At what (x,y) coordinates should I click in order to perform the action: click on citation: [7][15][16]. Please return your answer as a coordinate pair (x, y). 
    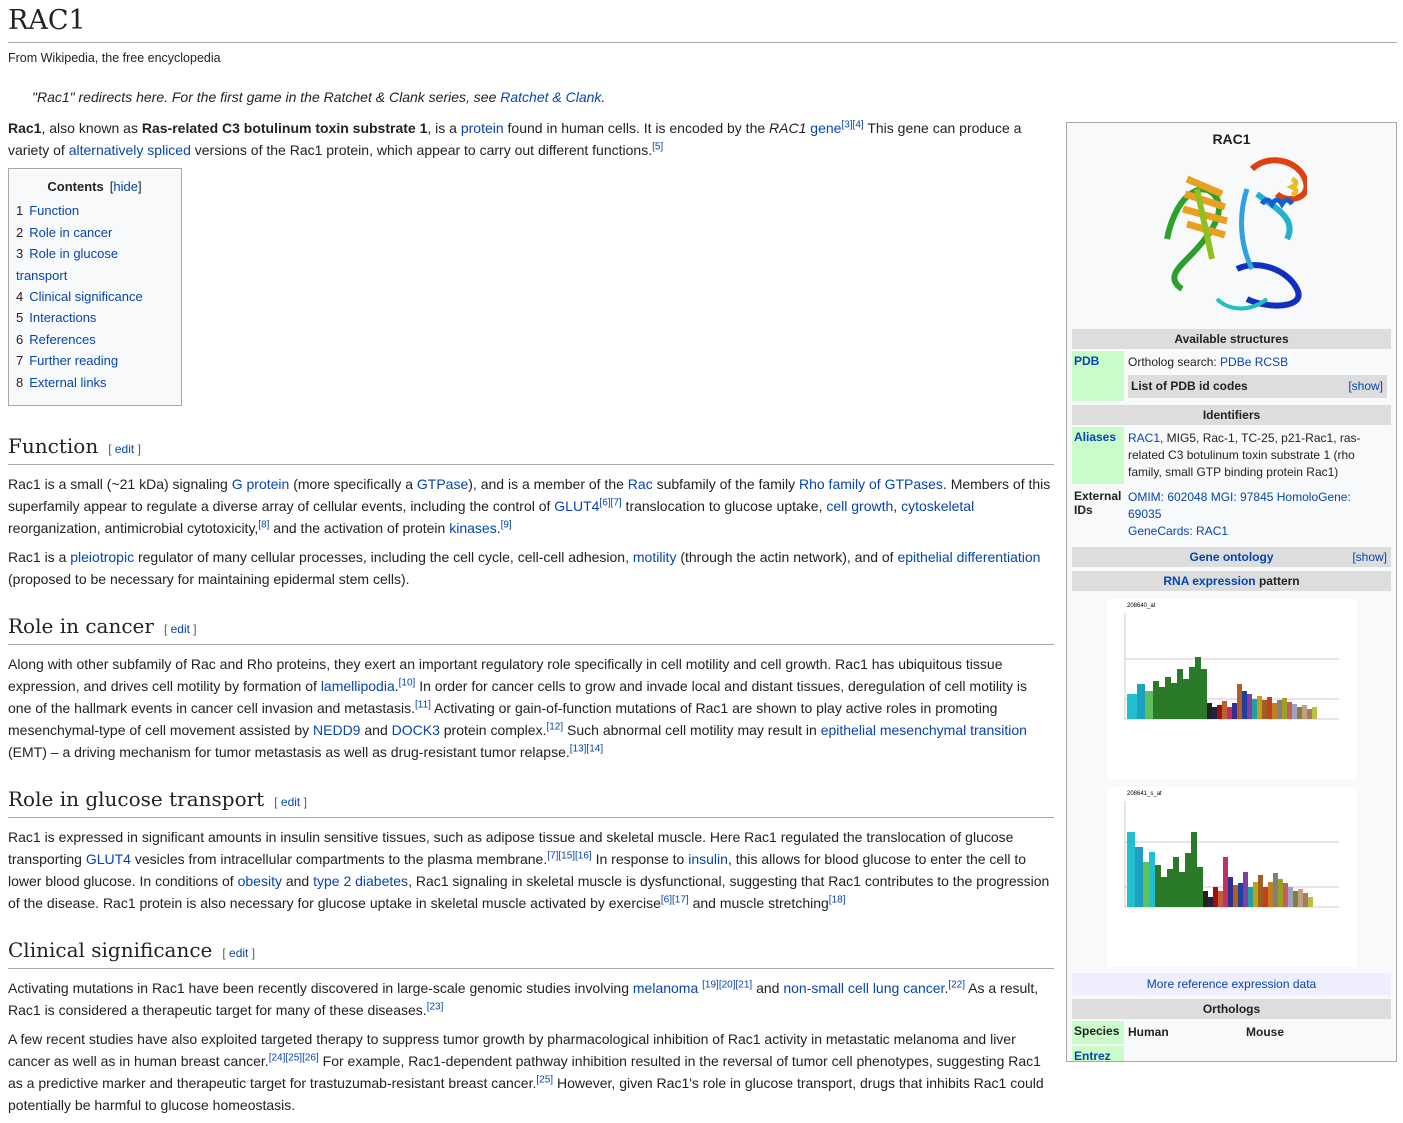
    Looking at the image, I should click on (569, 856).